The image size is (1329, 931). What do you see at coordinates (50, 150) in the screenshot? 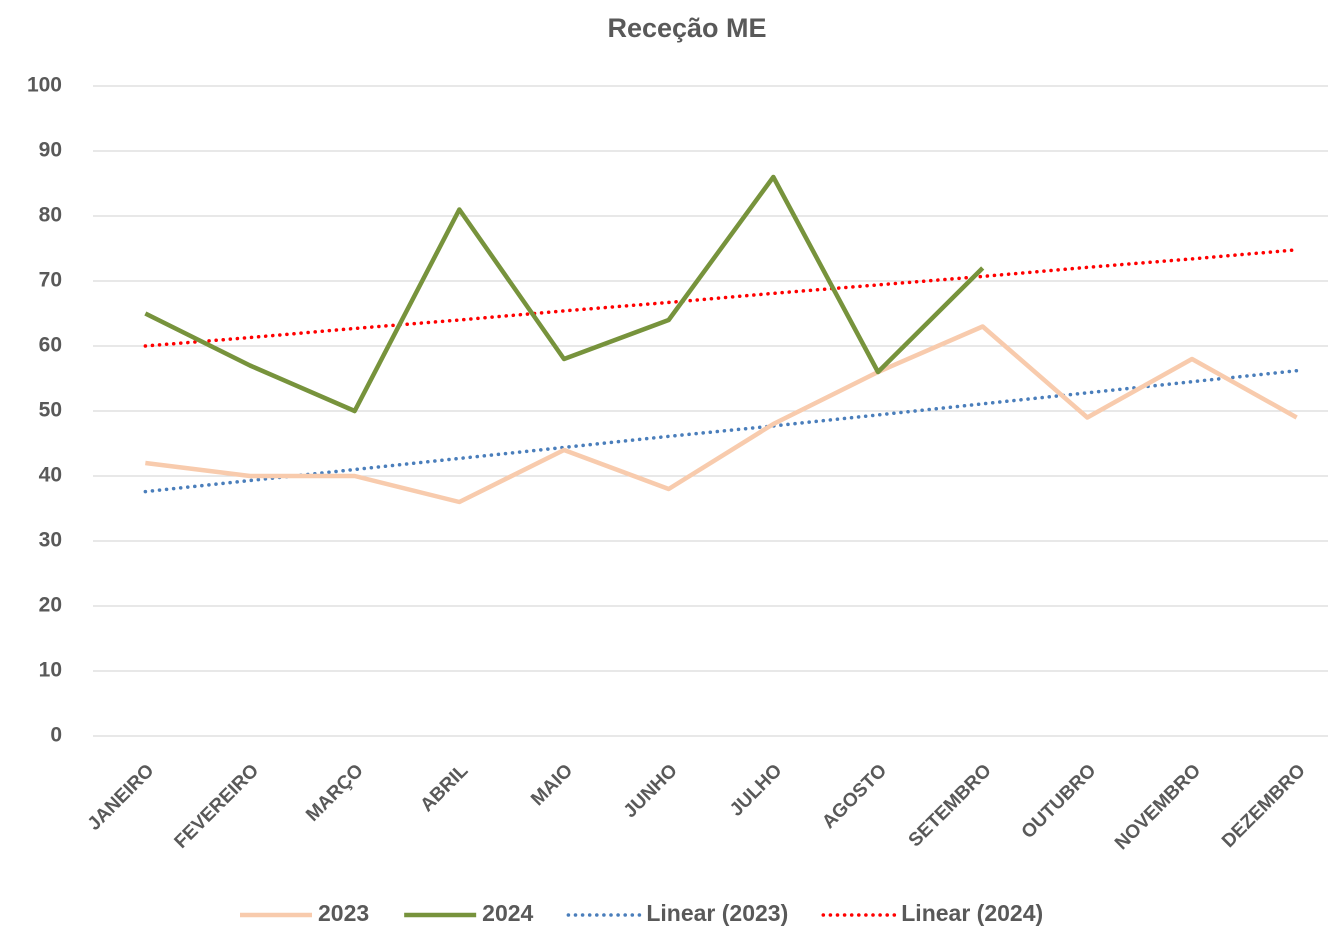
I see `y-tick-label: 90` at bounding box center [50, 150].